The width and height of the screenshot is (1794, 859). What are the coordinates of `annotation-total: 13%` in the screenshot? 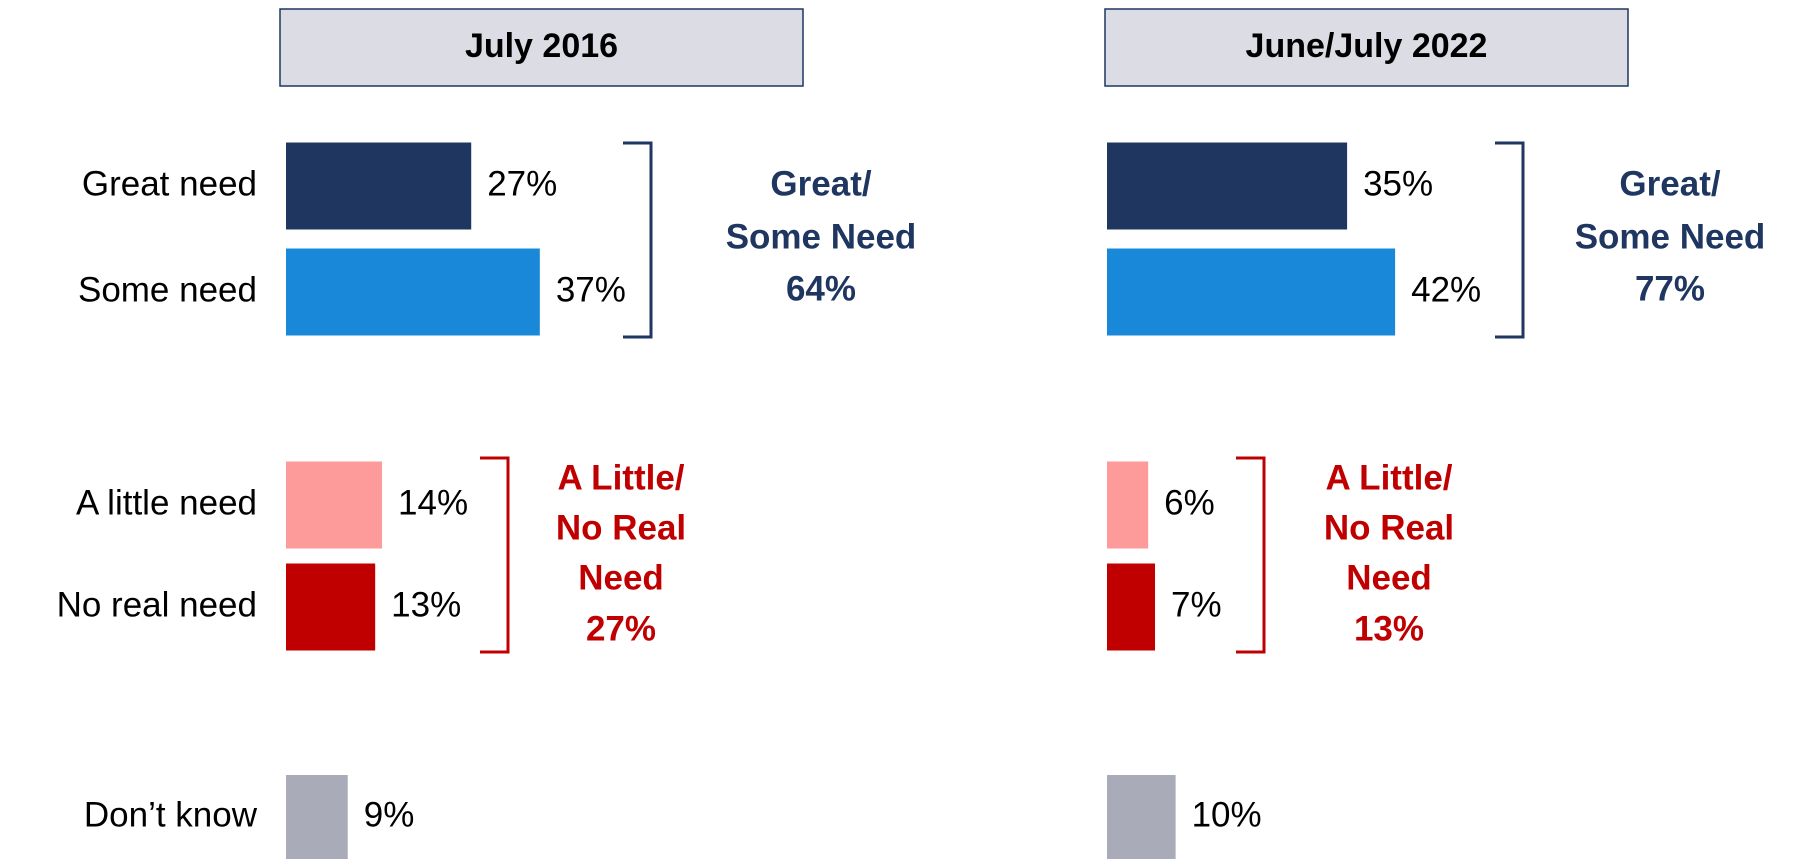 It's located at (1389, 628).